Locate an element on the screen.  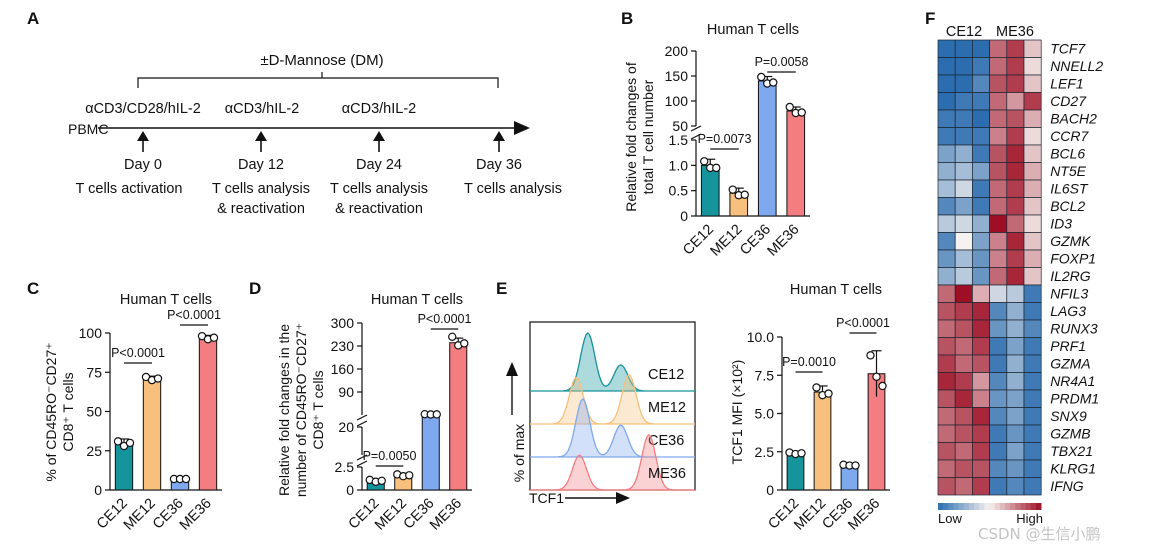
y-tick-label: 50 is located at coordinates (94, 412).